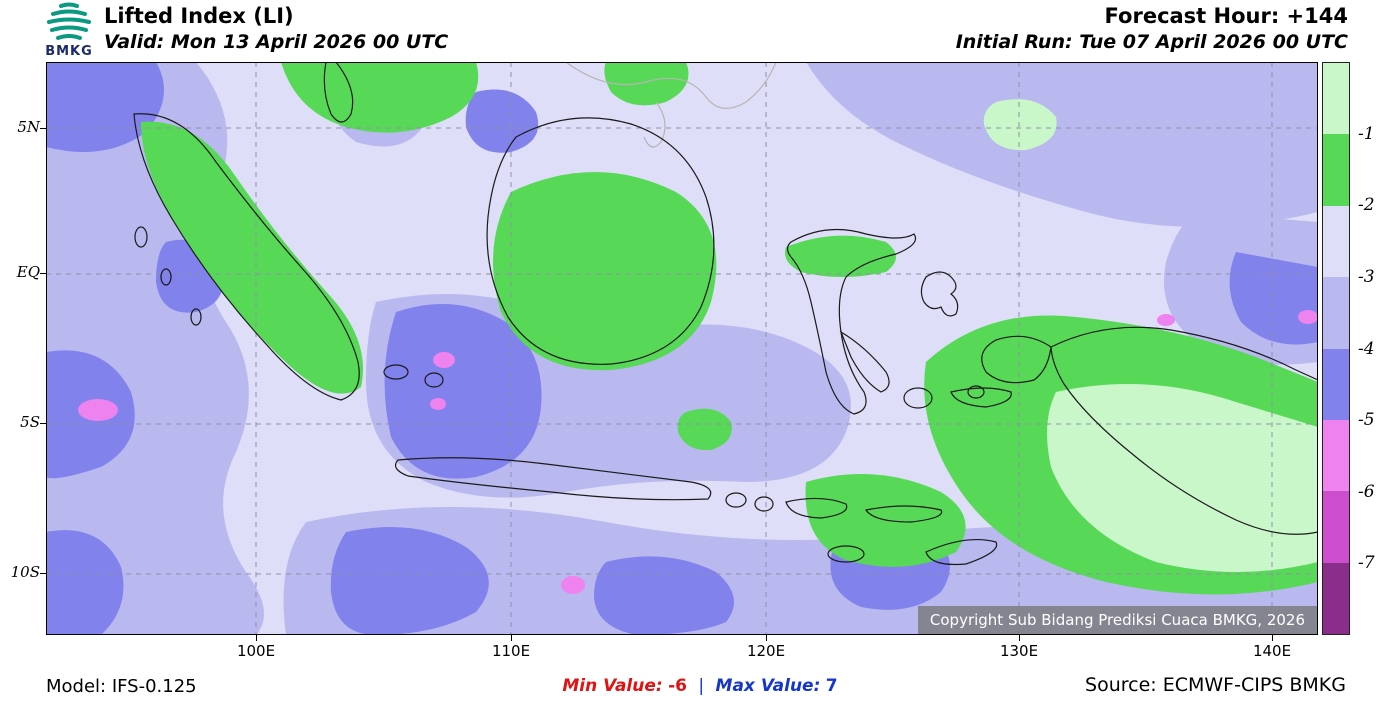 The image size is (1400, 709). I want to click on colorbar-tick-label: -3, so click(1366, 277).